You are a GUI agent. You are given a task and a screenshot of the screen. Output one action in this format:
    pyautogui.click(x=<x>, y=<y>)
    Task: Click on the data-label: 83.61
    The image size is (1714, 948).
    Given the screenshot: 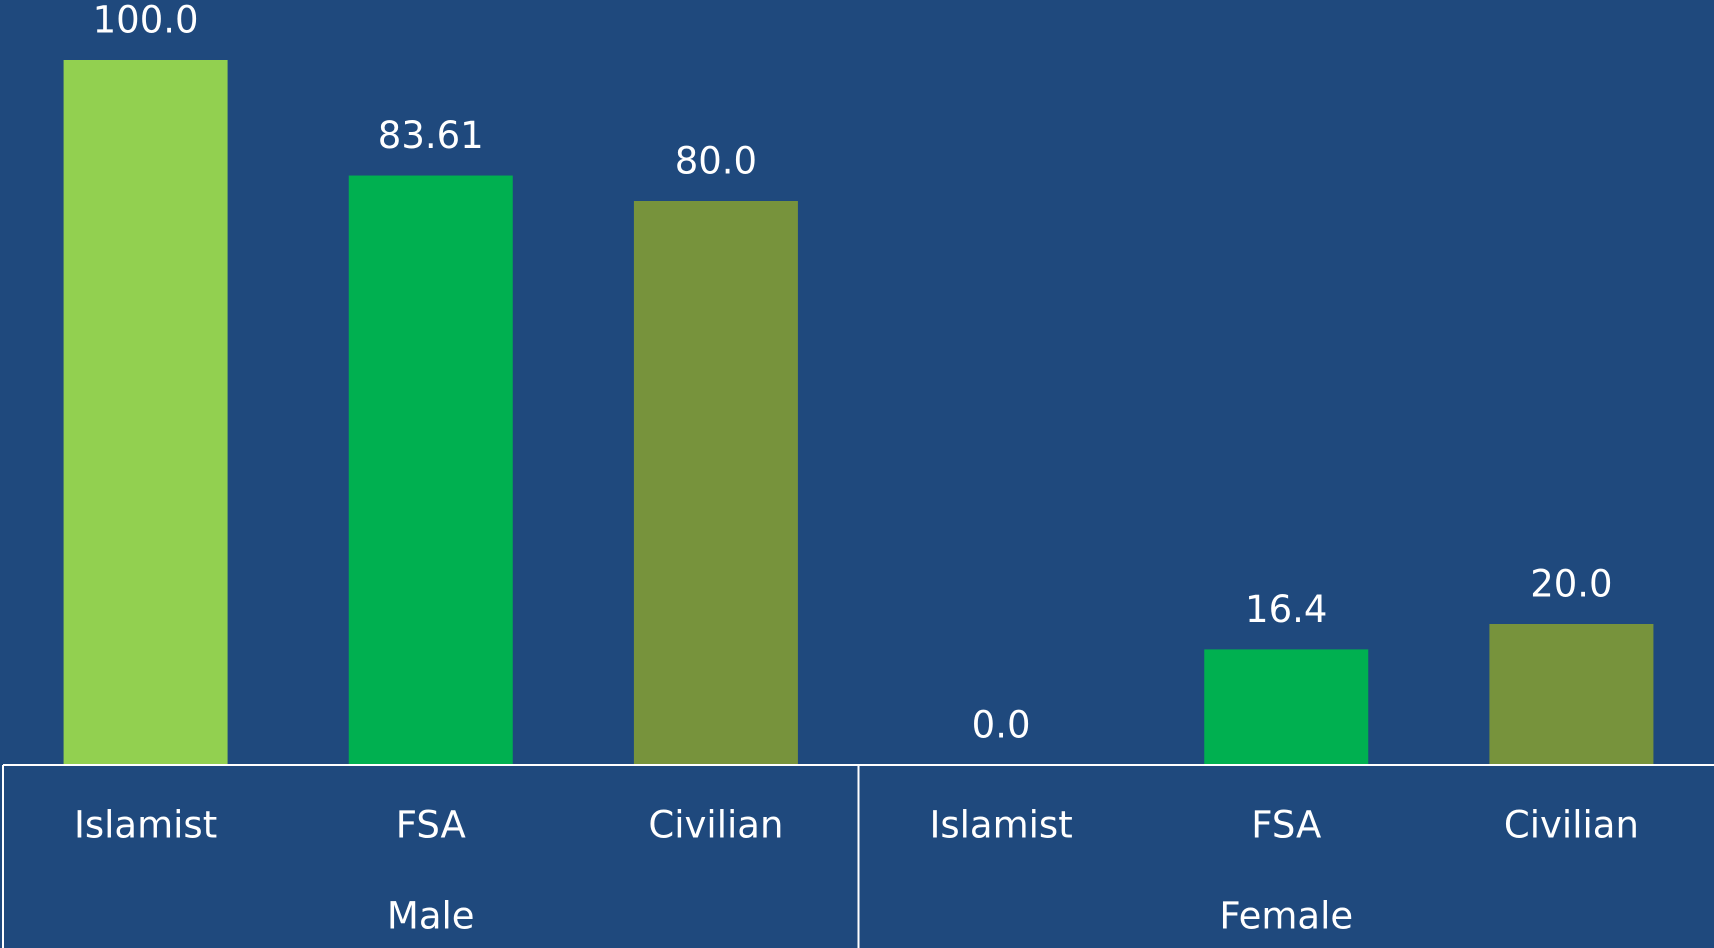 What is the action you would take?
    pyautogui.click(x=431, y=135)
    